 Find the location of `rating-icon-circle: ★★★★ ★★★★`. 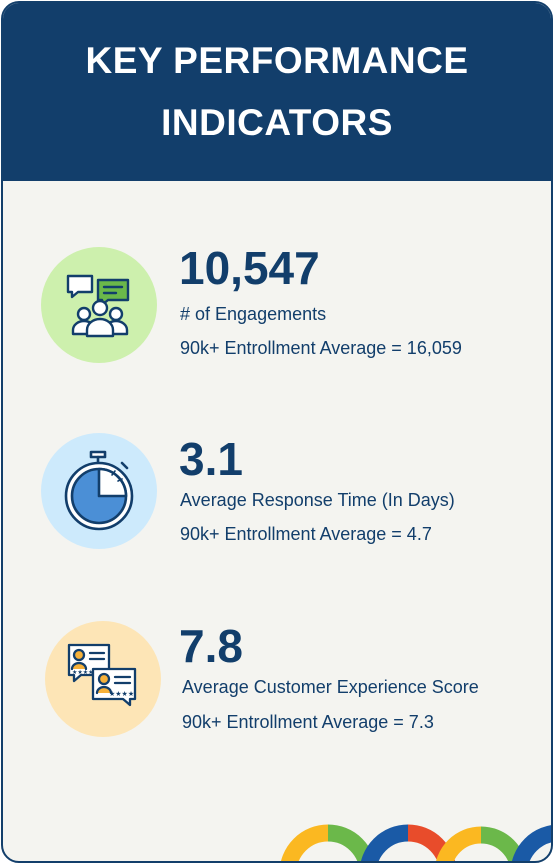

rating-icon-circle: ★★★★ ★★★★ is located at coordinates (103, 679).